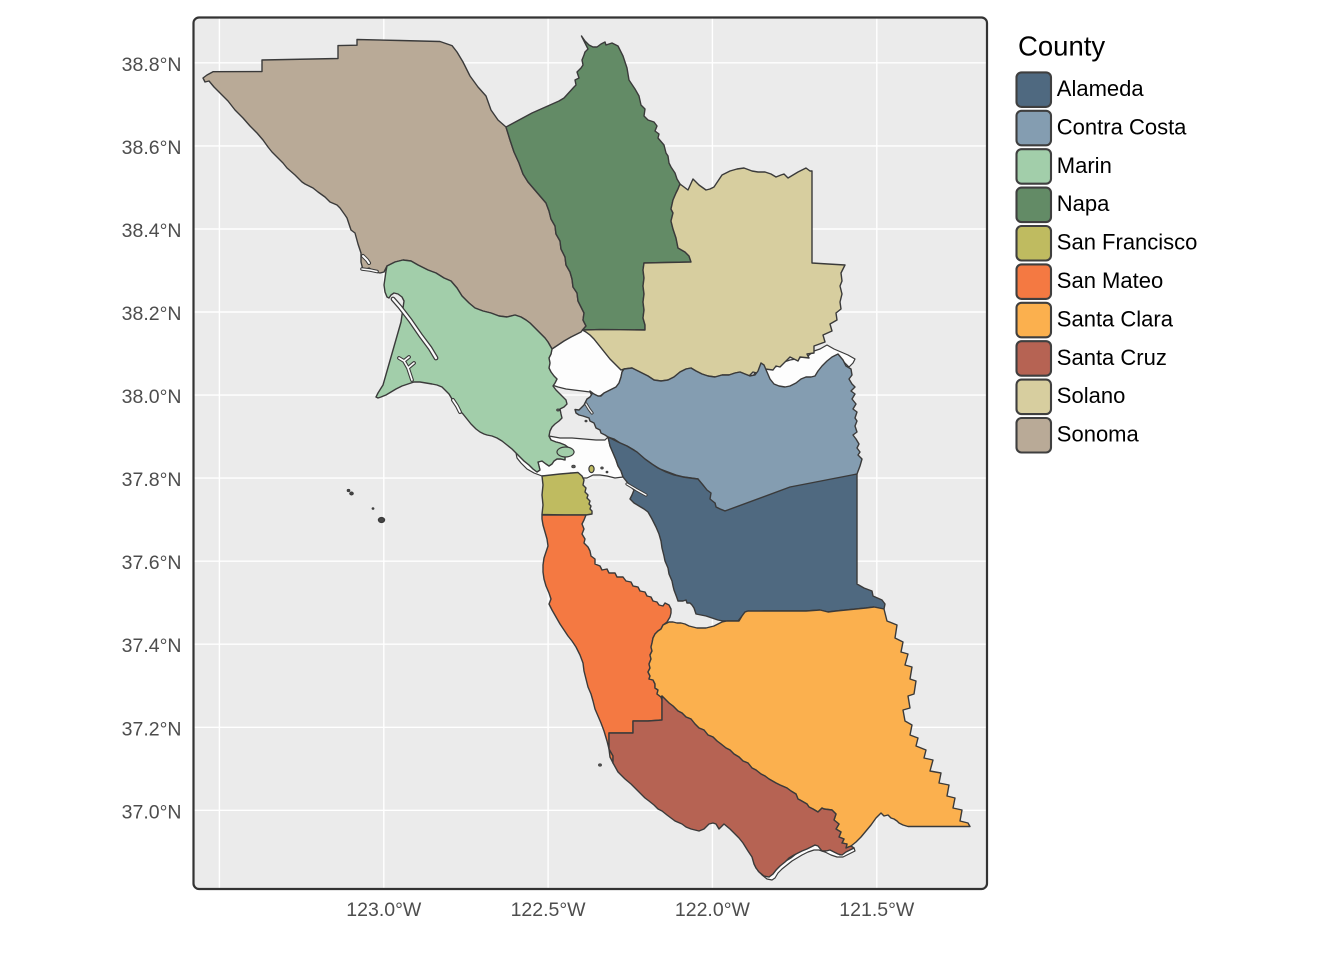 Image resolution: width=1344 pixels, height=960 pixels. Describe the element at coordinates (152, 480) in the screenshot. I see `svg-text: 37.8°N` at that location.